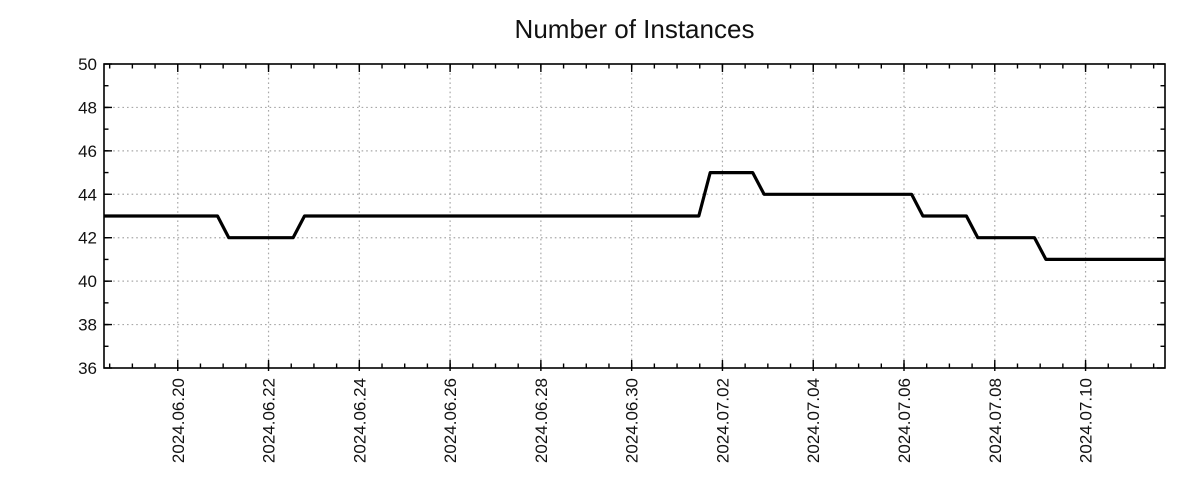  I want to click on x-tick-label: 2024.07.08, so click(995, 420).